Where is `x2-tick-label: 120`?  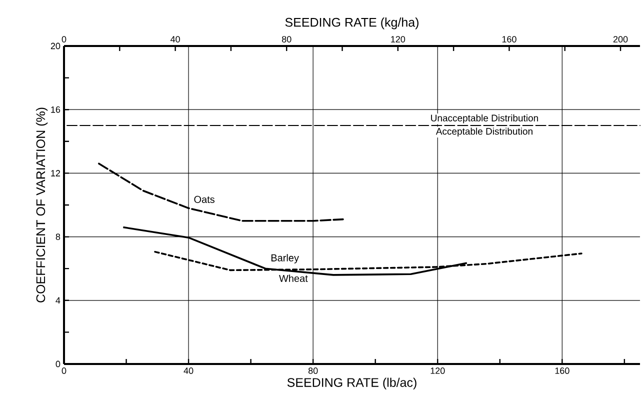
x2-tick-label: 120 is located at coordinates (398, 39).